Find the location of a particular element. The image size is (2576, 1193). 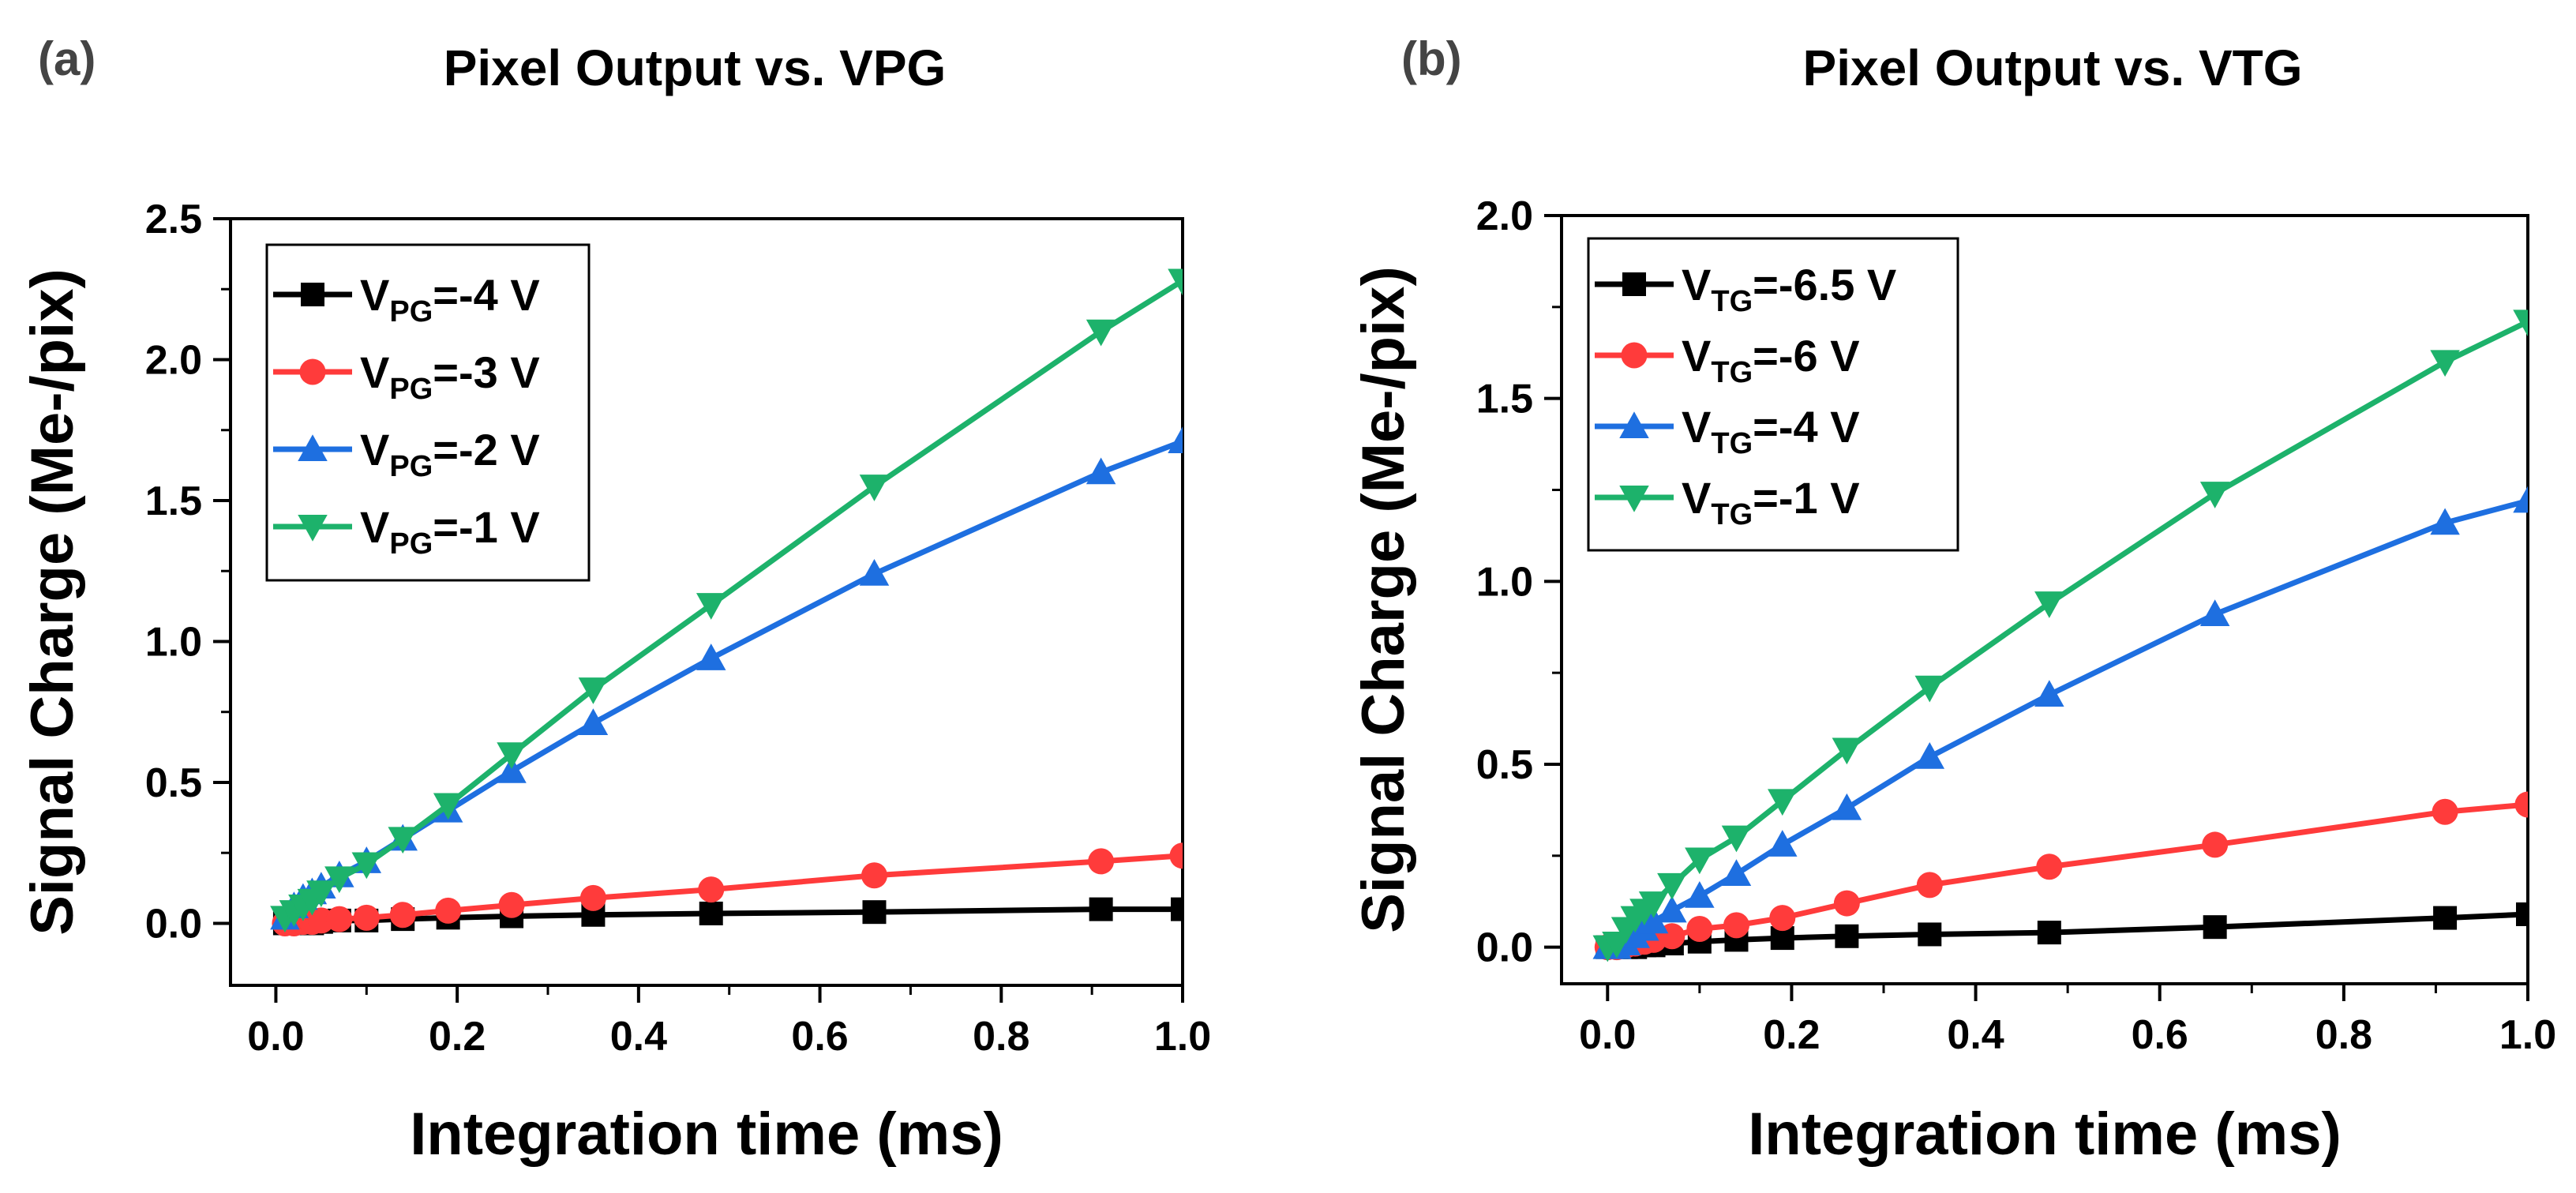

legend-label: VPG=-2 V is located at coordinates (450, 454).